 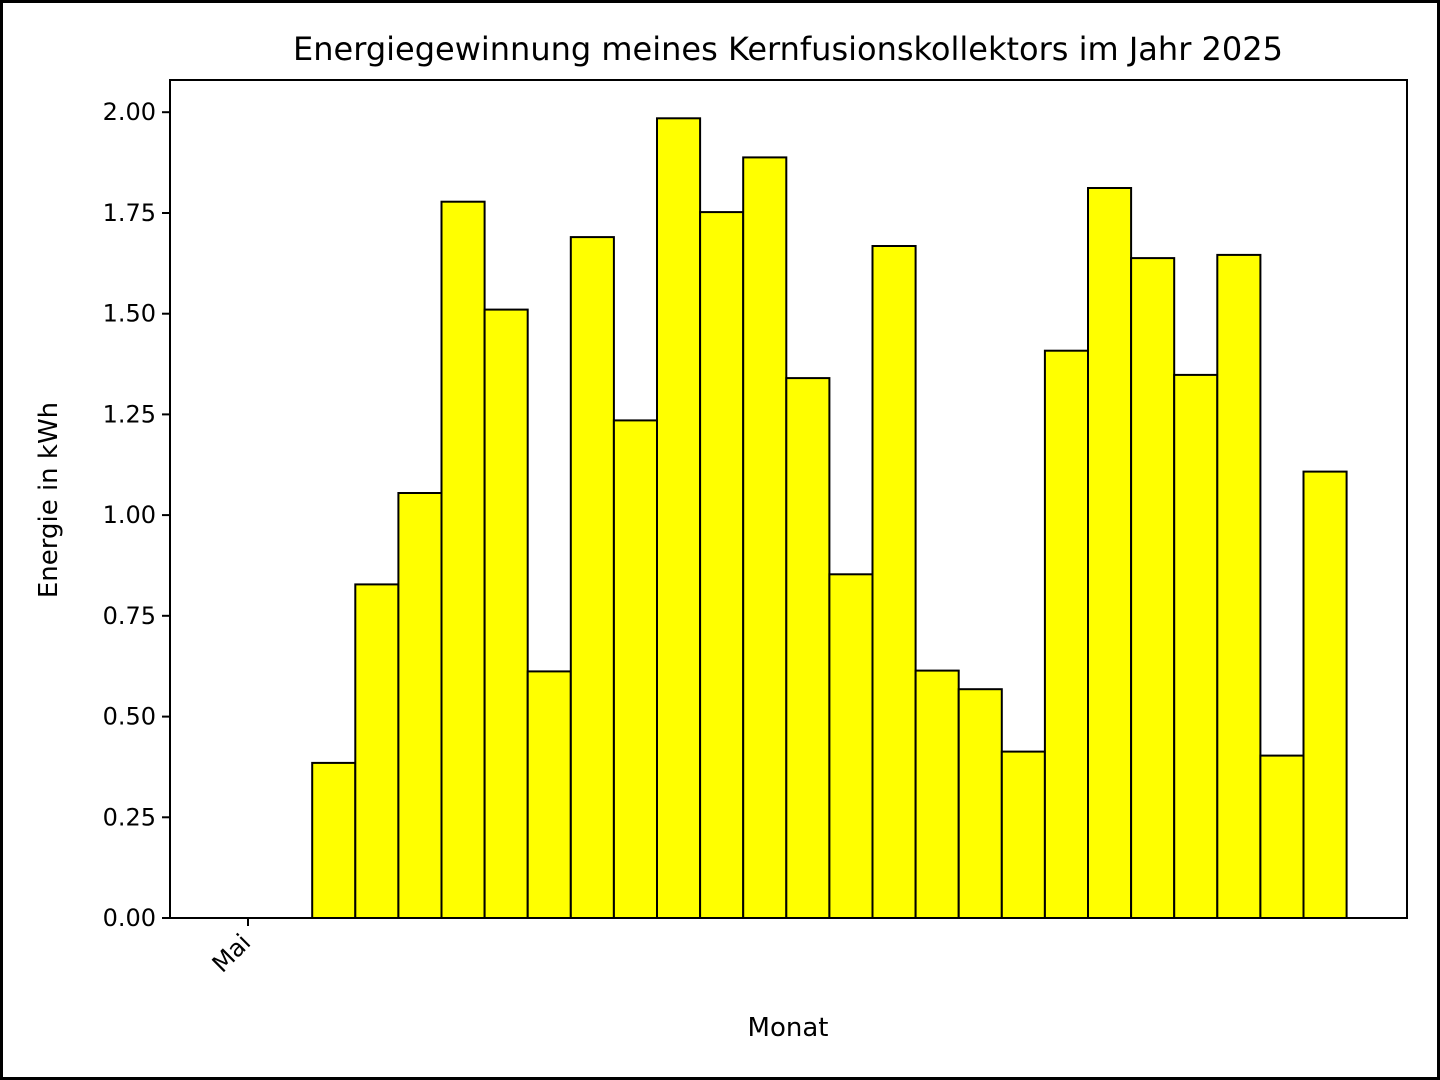 What do you see at coordinates (129, 515) in the screenshot?
I see `y-tick-label: 1.00` at bounding box center [129, 515].